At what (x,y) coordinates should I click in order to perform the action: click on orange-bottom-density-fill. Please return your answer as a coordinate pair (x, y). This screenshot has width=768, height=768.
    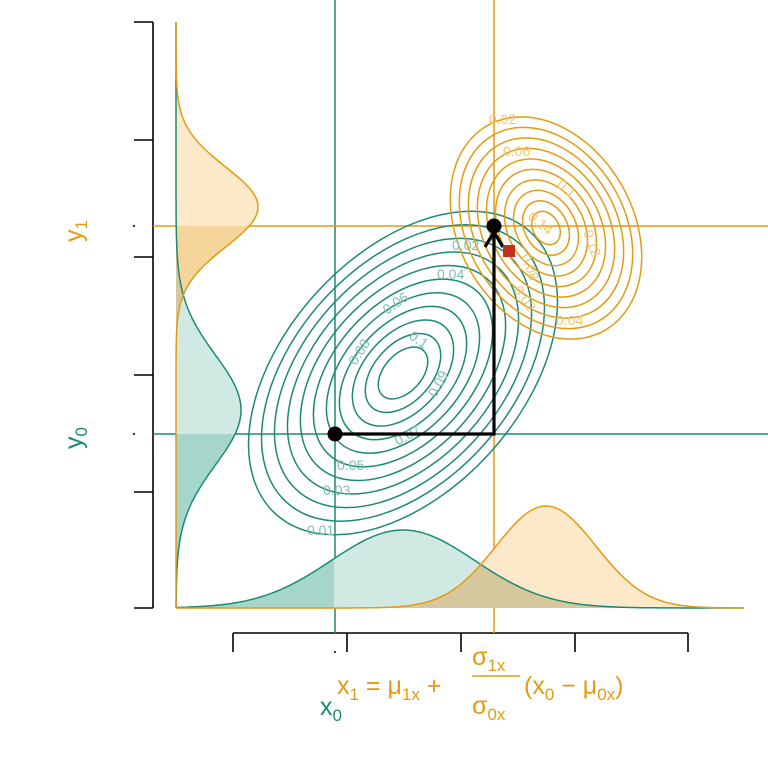
    Looking at the image, I should click on (460, 557).